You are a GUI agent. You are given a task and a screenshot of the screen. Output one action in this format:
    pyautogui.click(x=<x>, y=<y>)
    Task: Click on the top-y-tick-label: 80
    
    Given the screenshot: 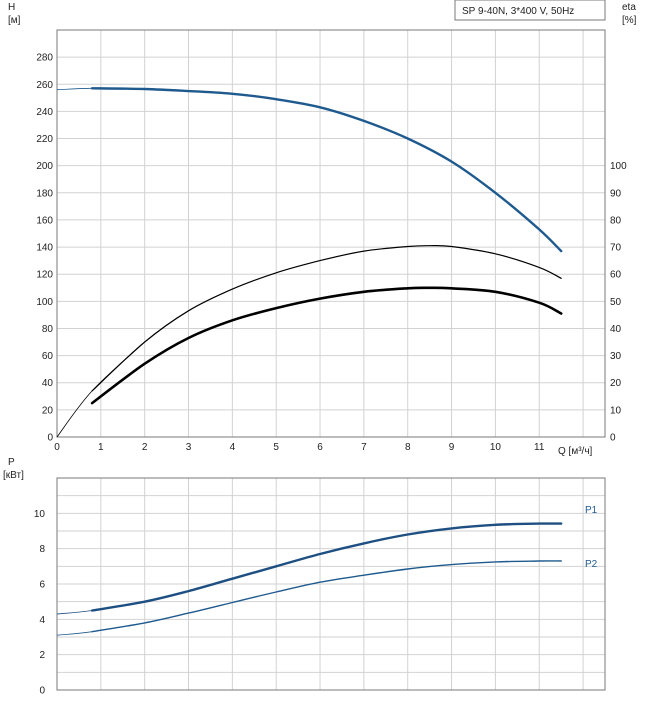 What is the action you would take?
    pyautogui.click(x=48, y=329)
    